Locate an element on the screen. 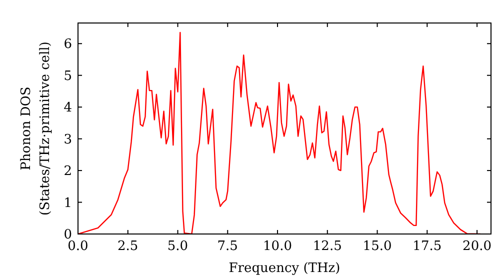 The height and width of the screenshot is (280, 500). x-tick-label: 12.5 is located at coordinates (327, 246).